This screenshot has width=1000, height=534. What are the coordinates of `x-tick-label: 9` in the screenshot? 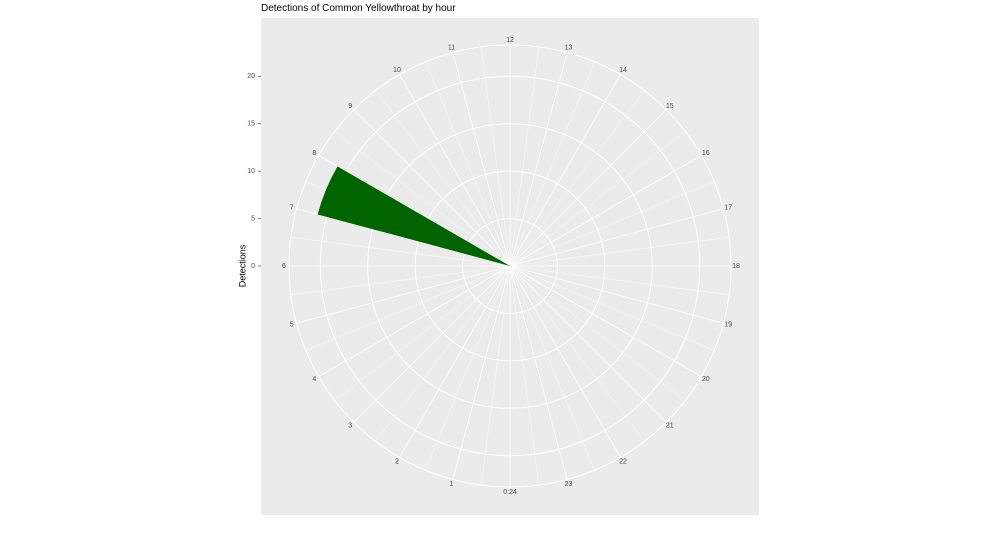 It's located at (350, 106).